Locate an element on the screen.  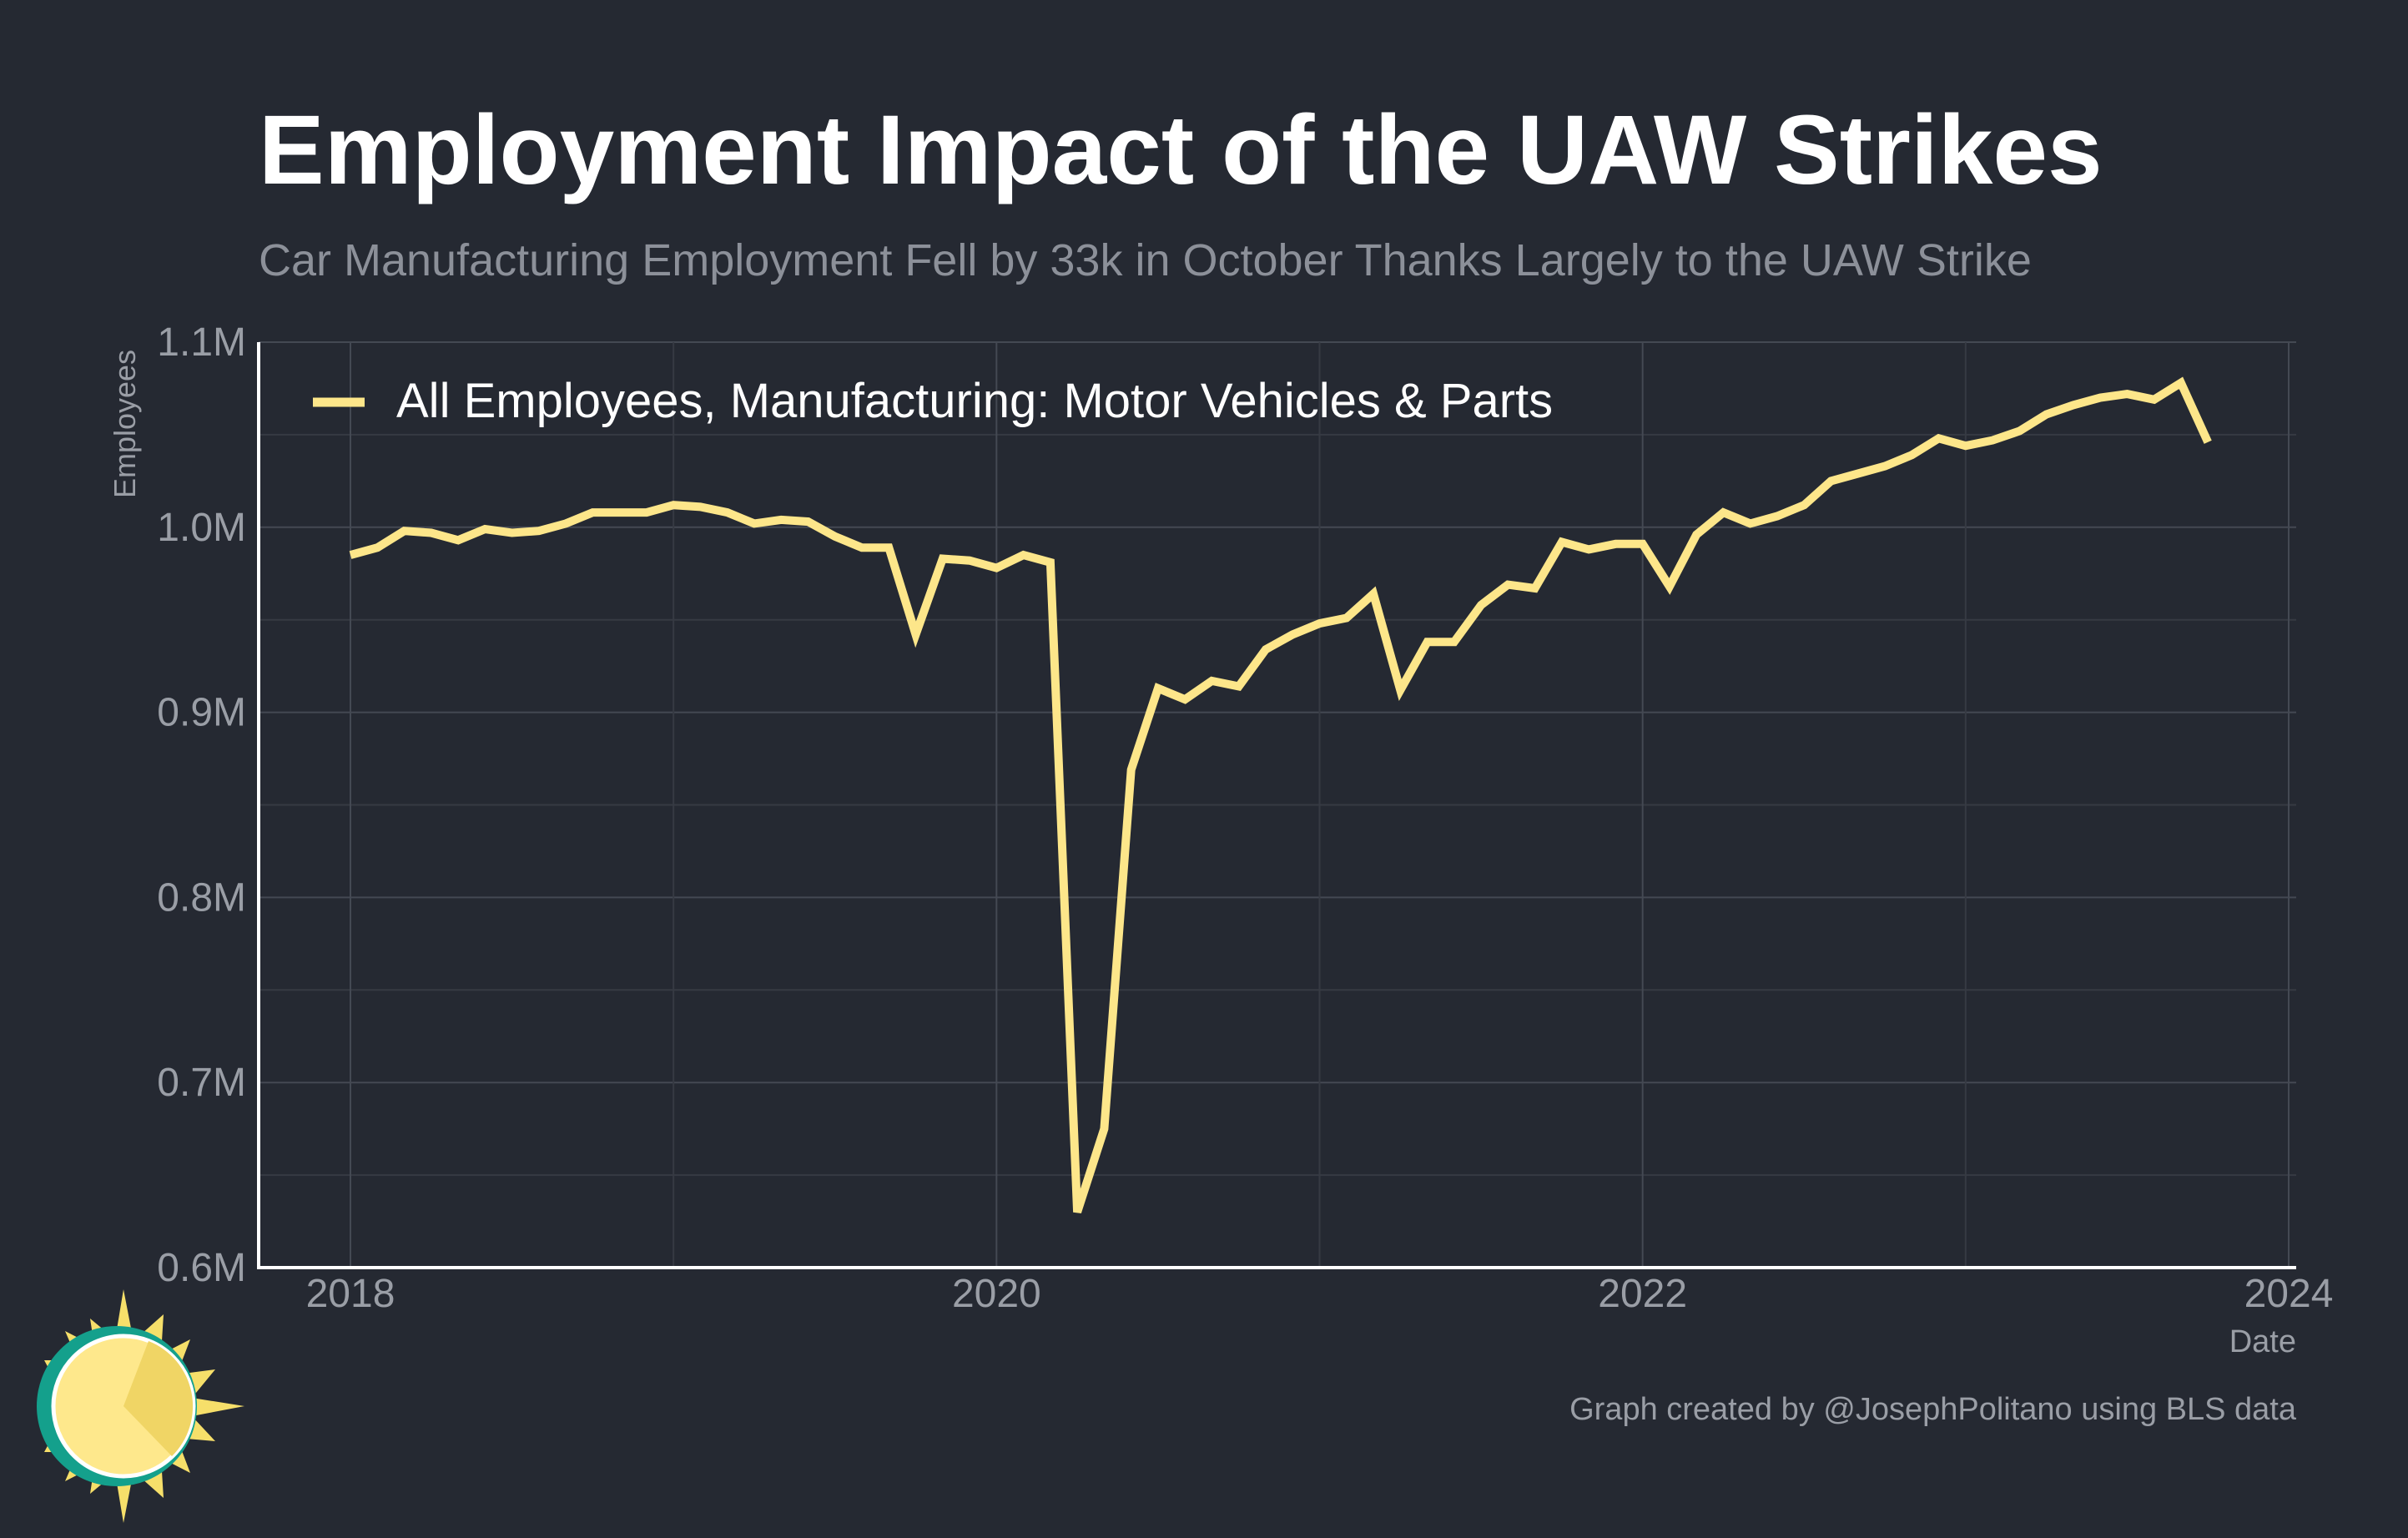
x-tick-label: 2020 is located at coordinates (996, 1294).